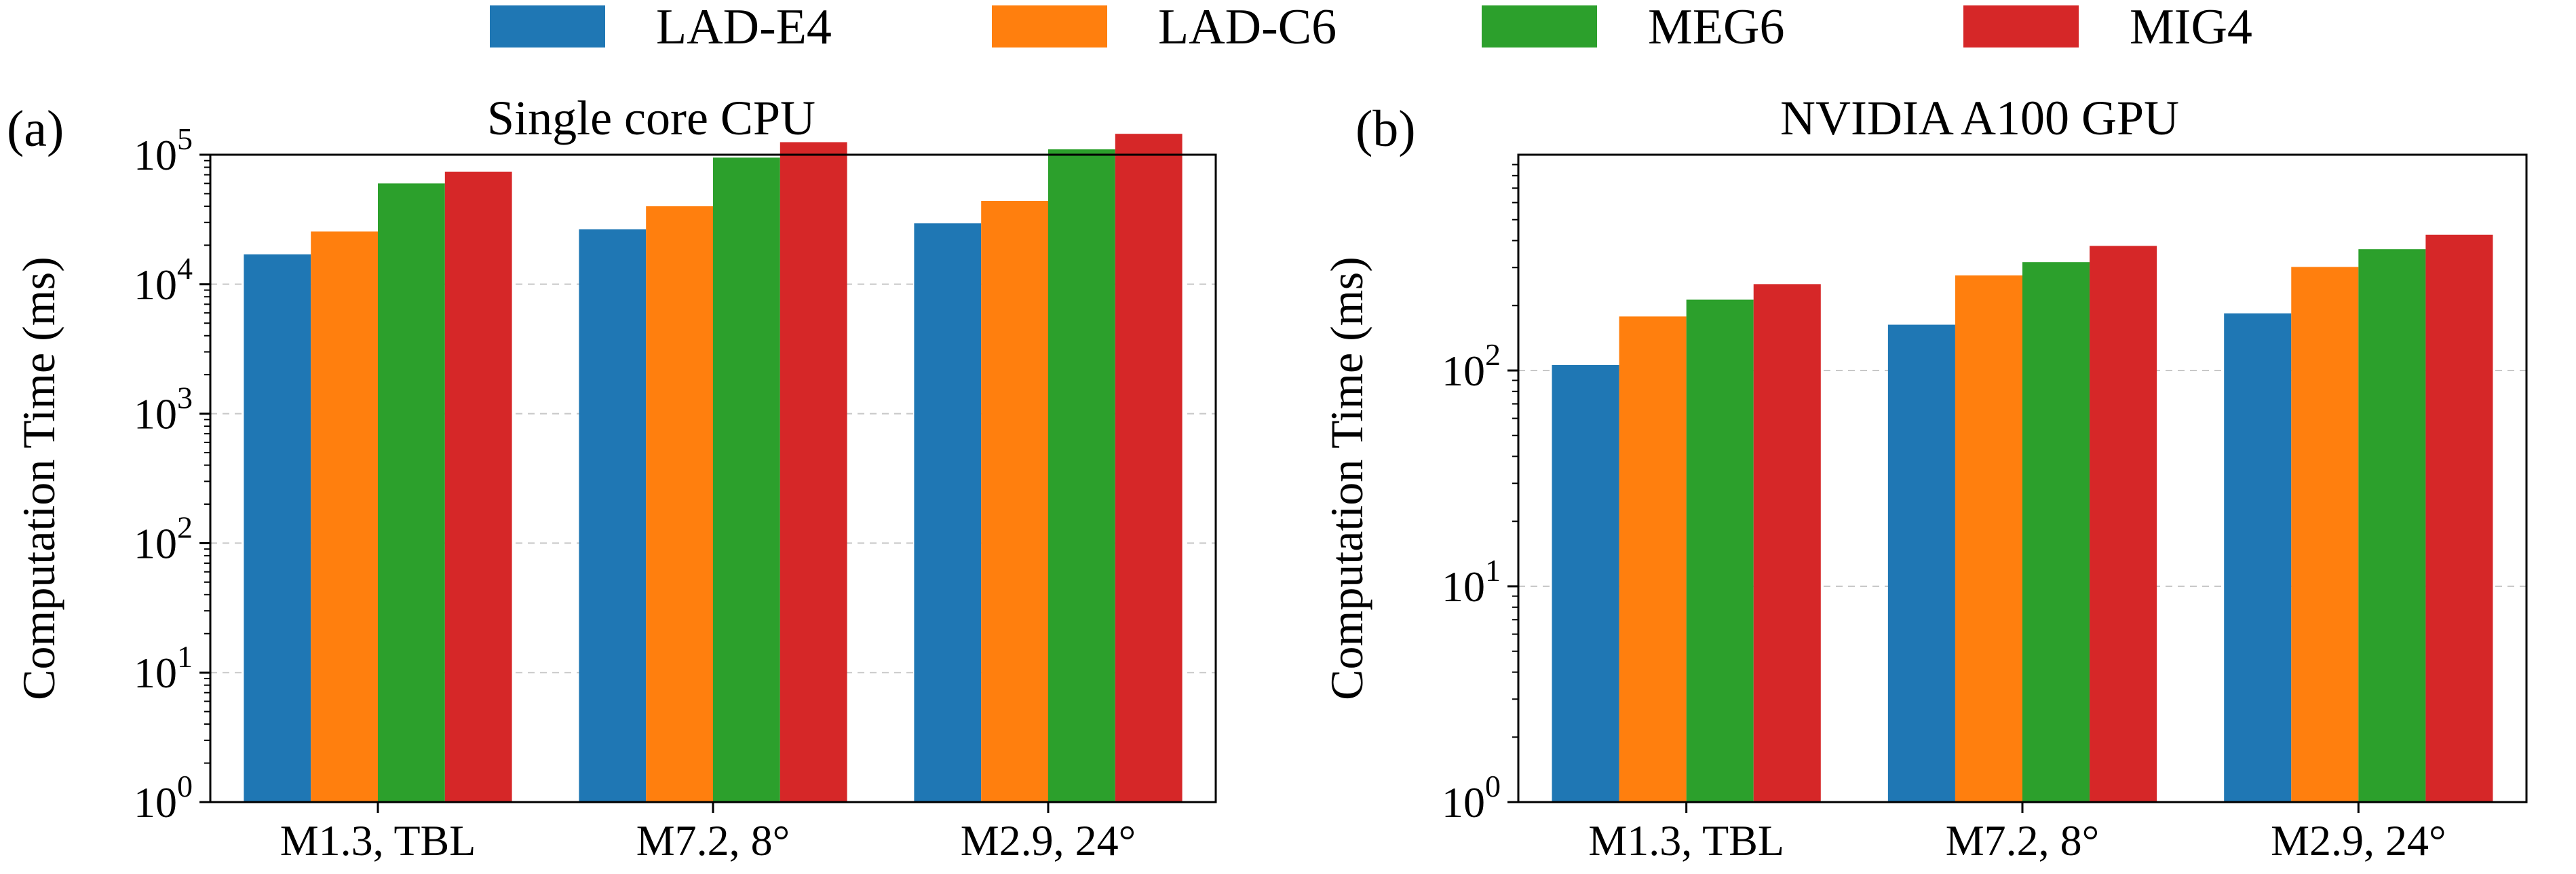 This screenshot has height=874, width=2576. I want to click on y-tick-label: 10³, so click(163, 409).